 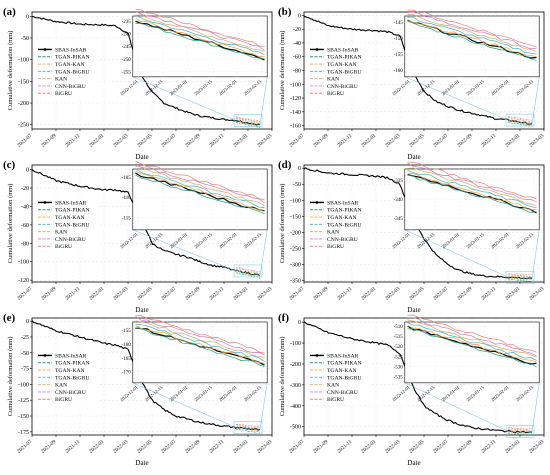 I want to click on inset-series-sbas-insar, so click(x=200, y=346).